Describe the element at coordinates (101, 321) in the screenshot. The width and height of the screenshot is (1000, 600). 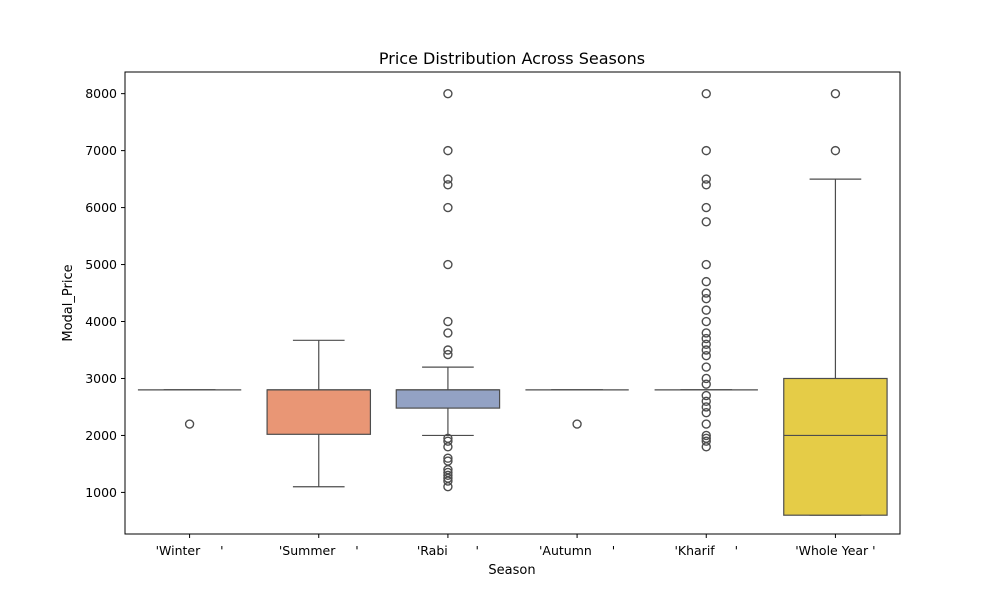
I see `y-tick-label: 4000` at that location.